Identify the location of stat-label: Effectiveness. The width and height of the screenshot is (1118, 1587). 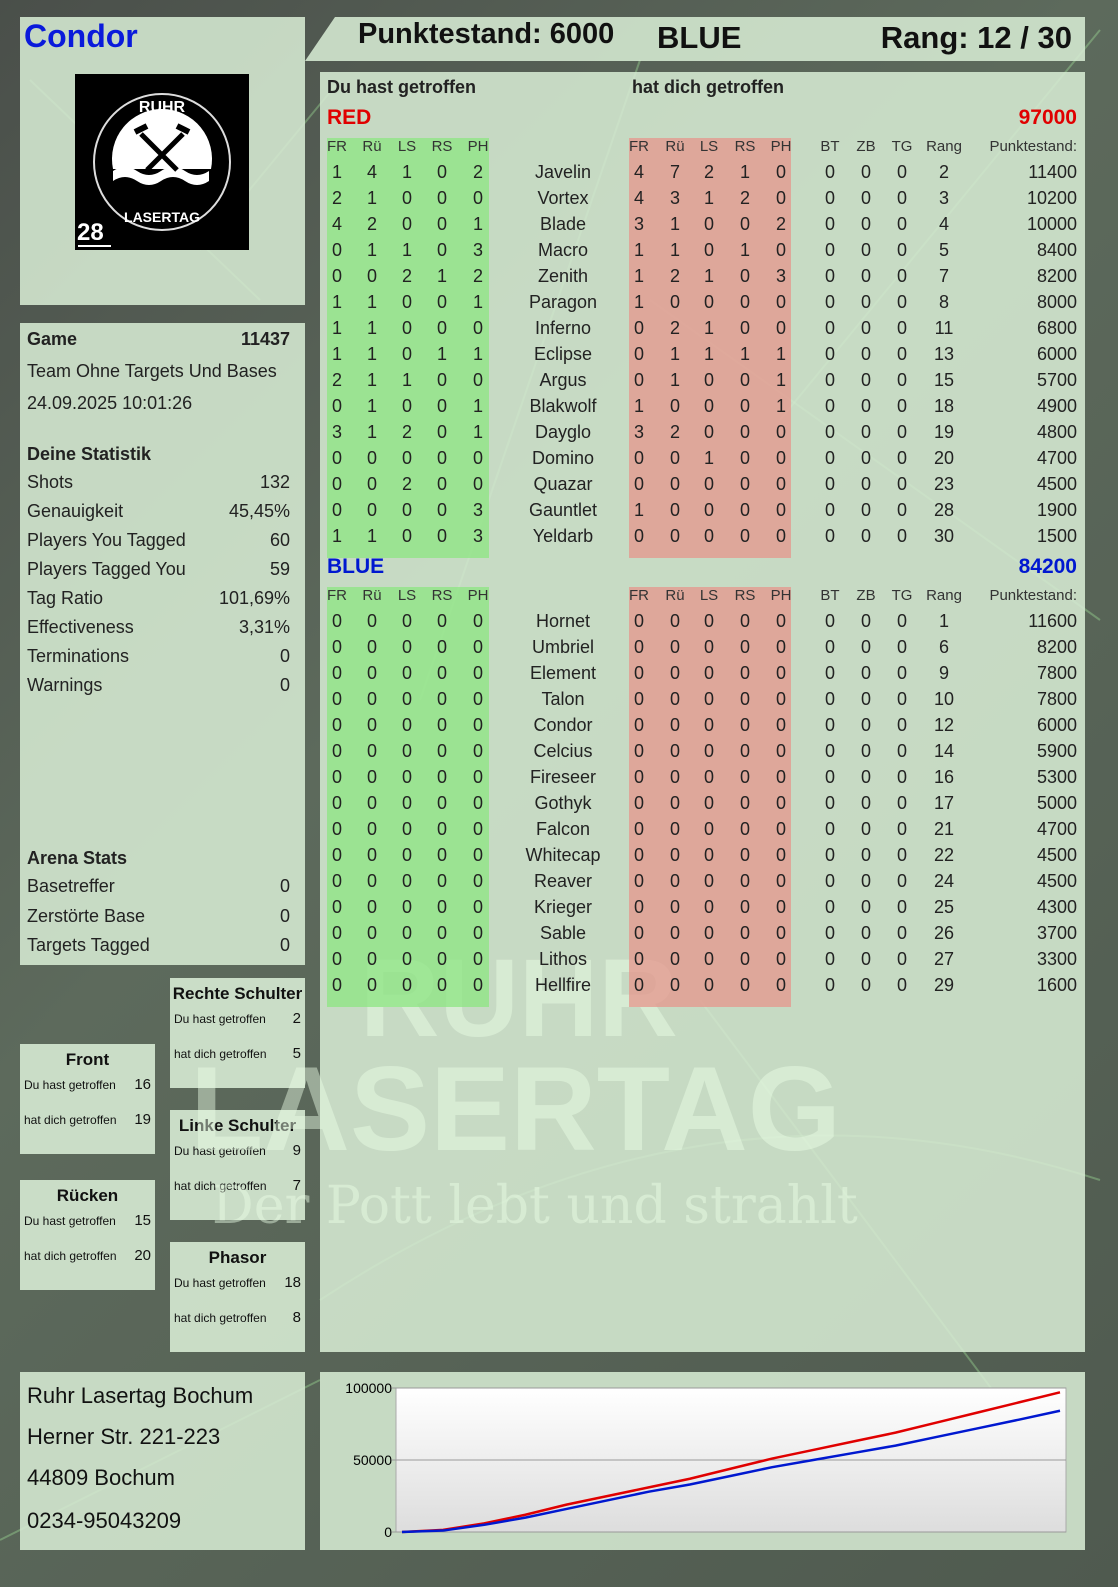
(80, 627).